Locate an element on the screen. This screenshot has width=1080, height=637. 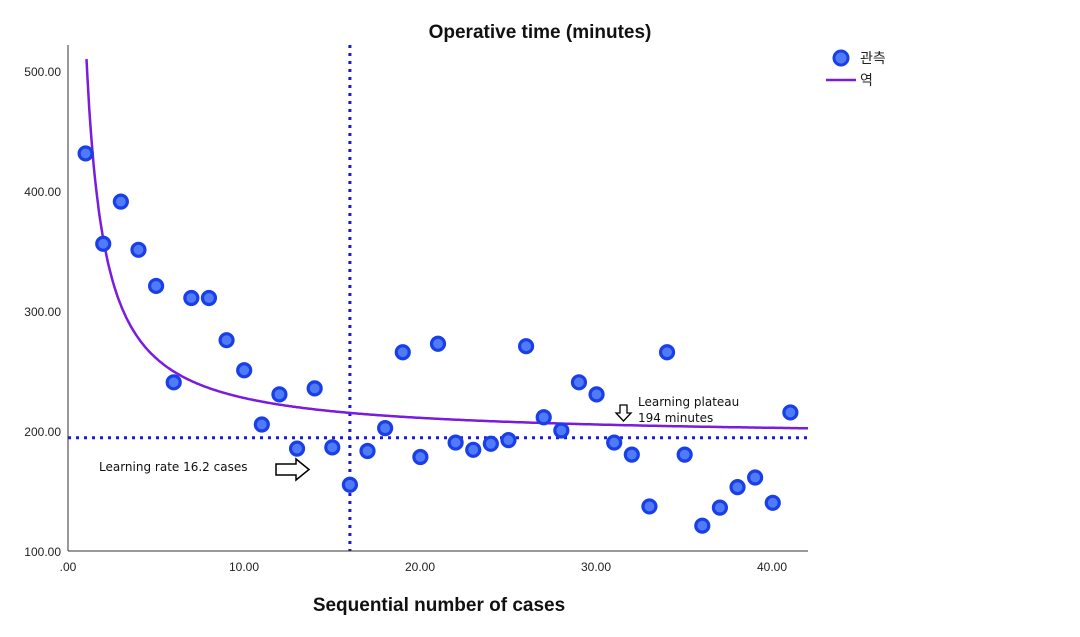
x-axis-label: Sequential number of cases is located at coordinates (439, 605).